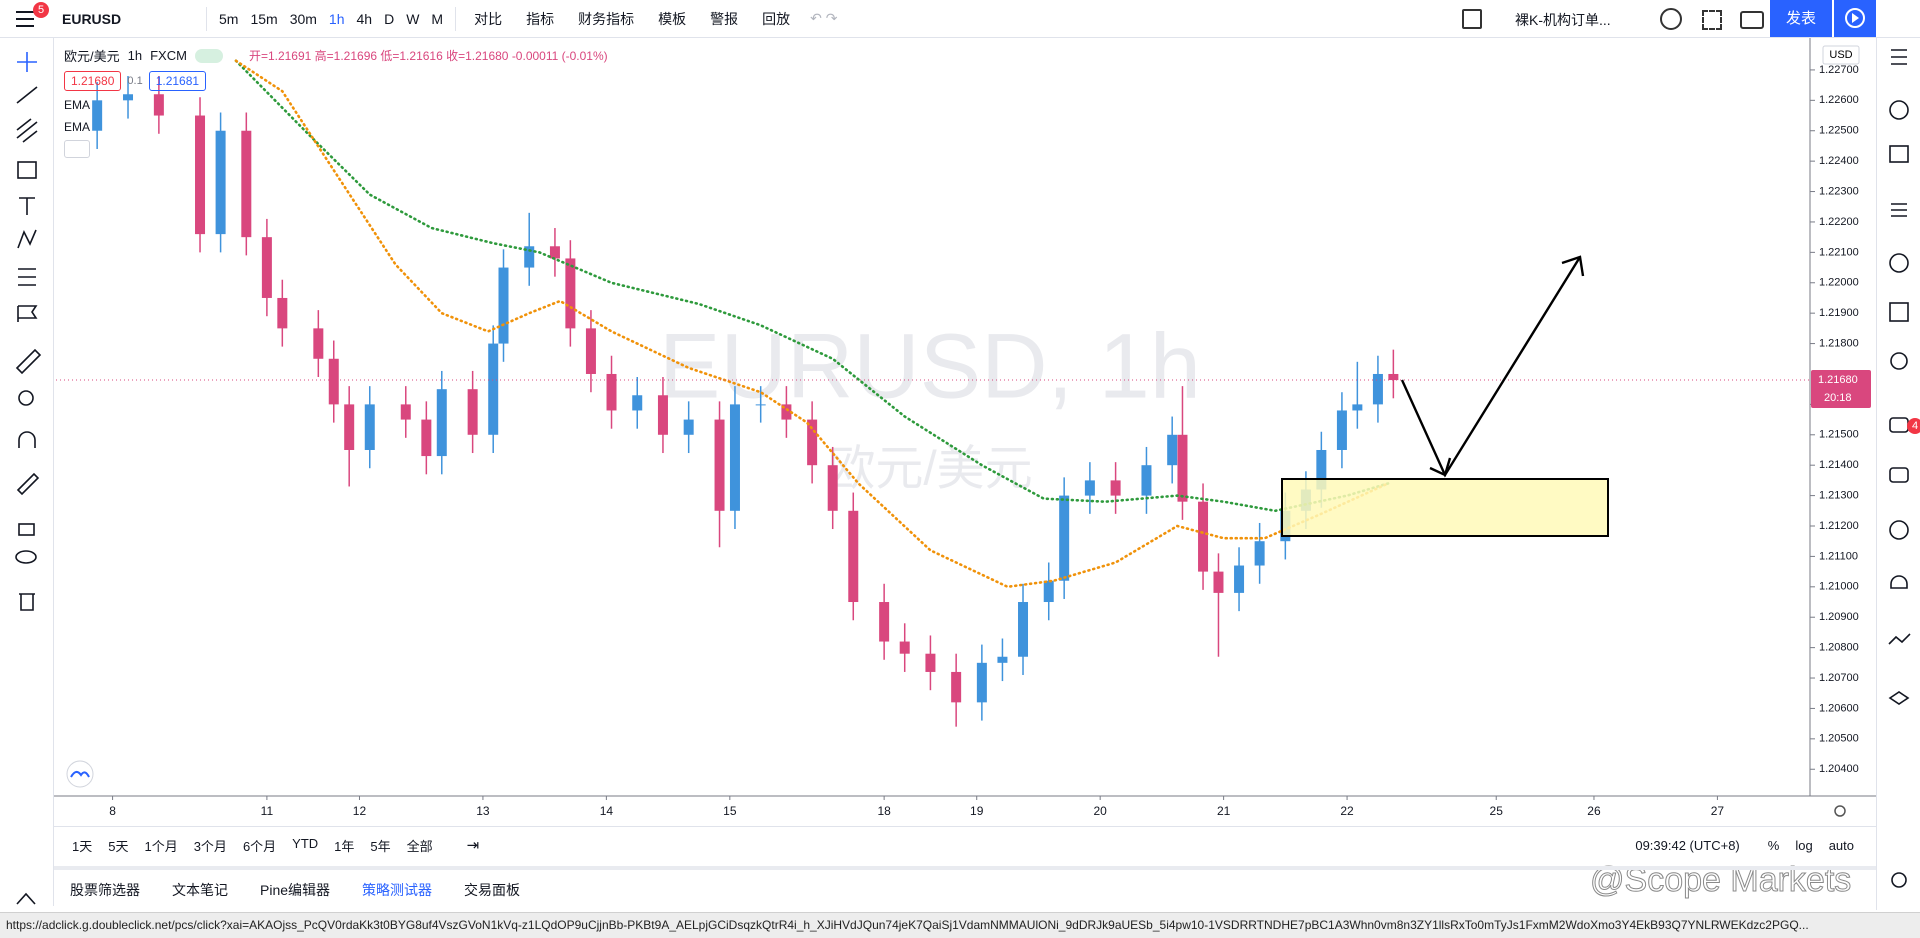 This screenshot has height=938, width=1920. Describe the element at coordinates (82, 846) in the screenshot. I see `range-button: 1天` at that location.